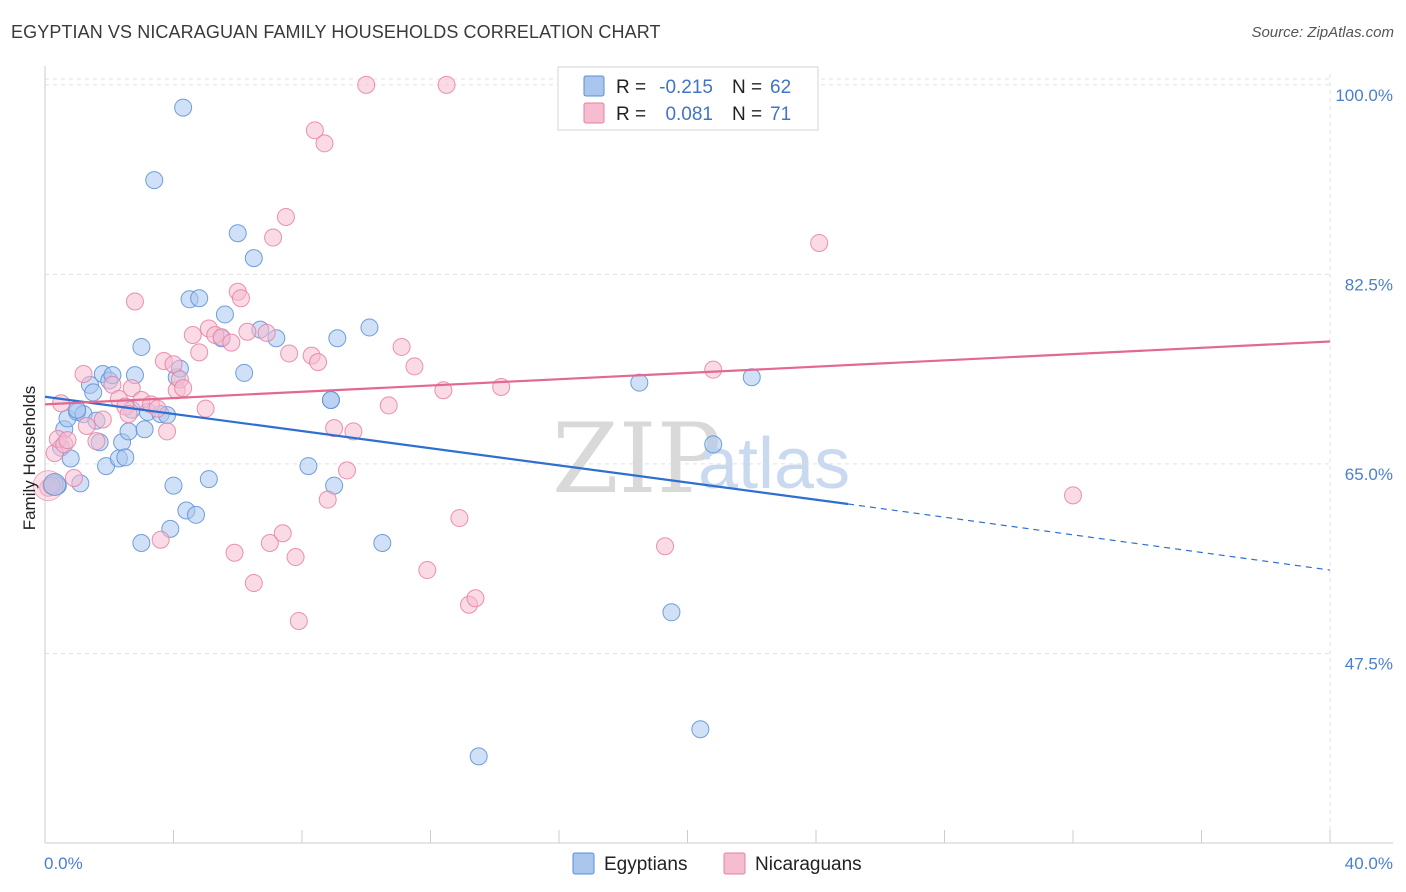  What do you see at coordinates (1369, 284) in the screenshot?
I see `y-tick-label-1: 82.5%` at bounding box center [1369, 284].